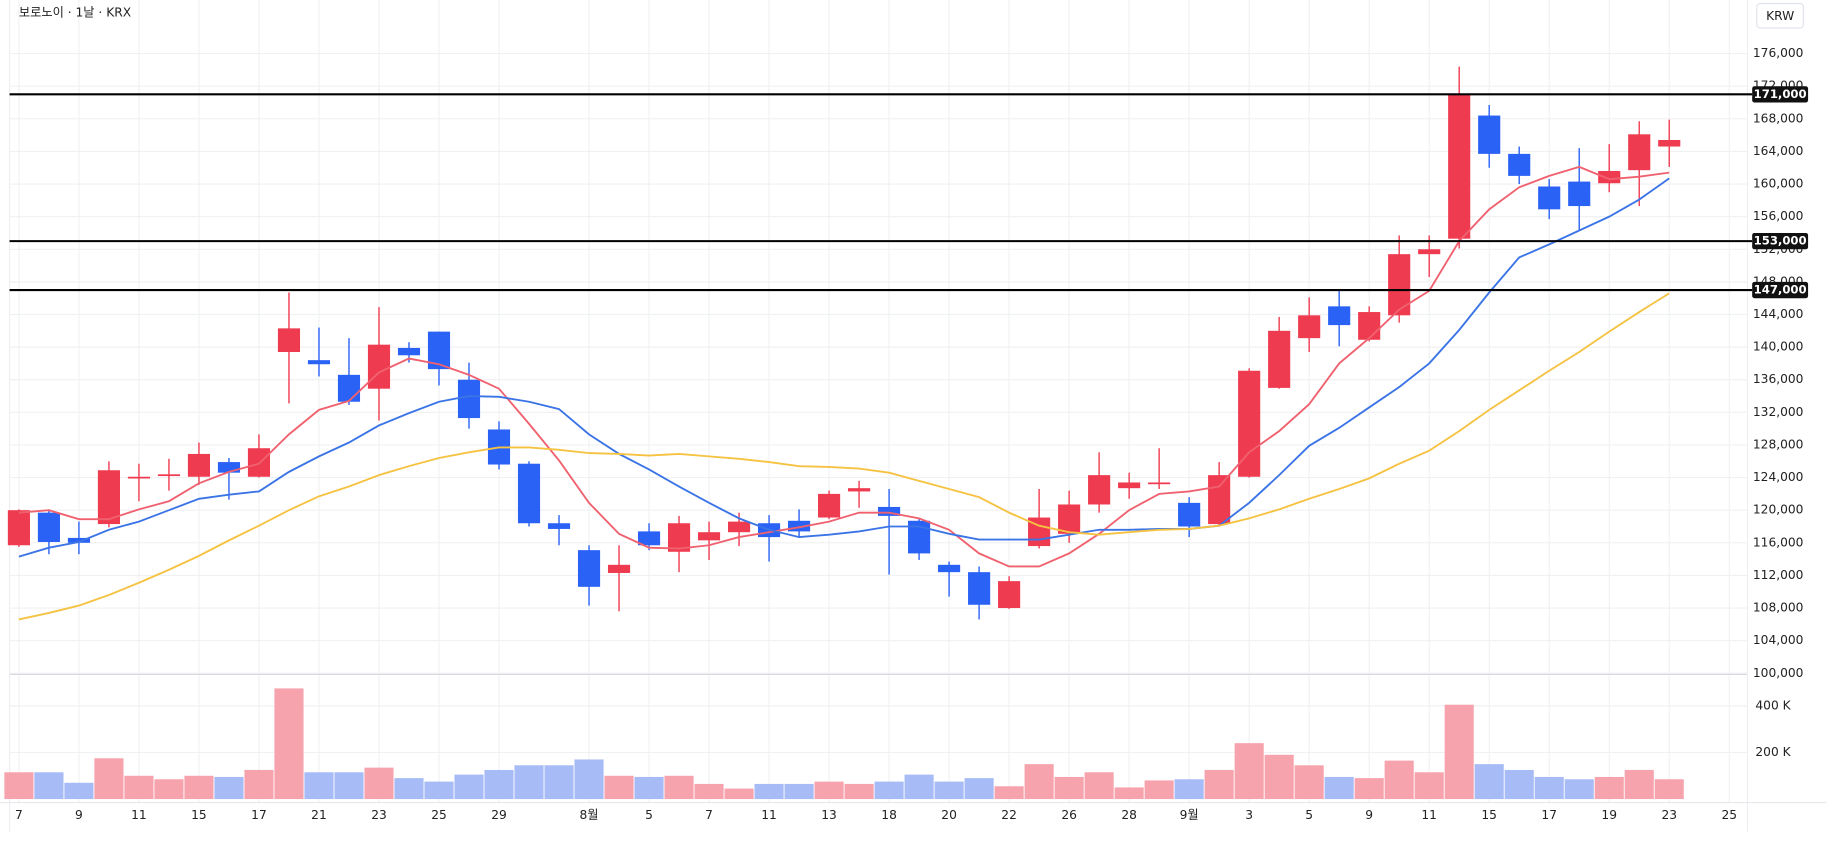 This screenshot has height=841, width=1827. I want to click on x-tick-label: 15, so click(199, 815).